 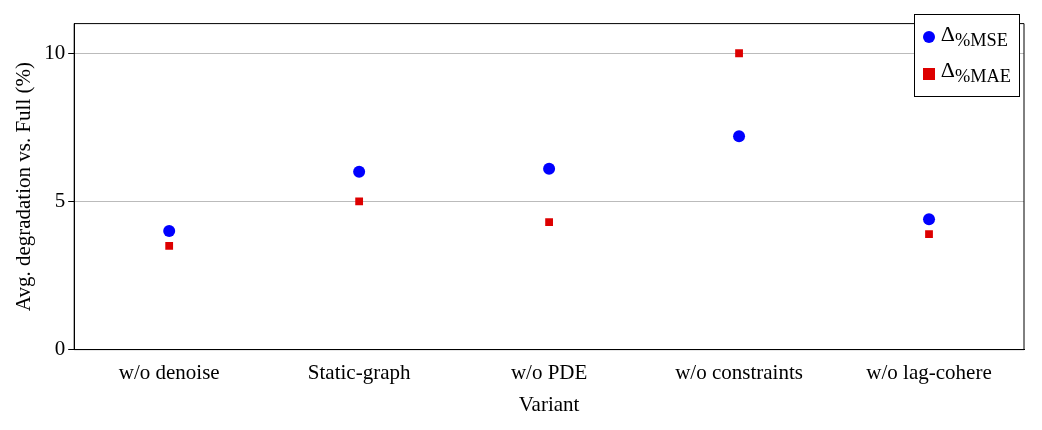 I want to click on x-tick-label: Static-graph, so click(x=359, y=371).